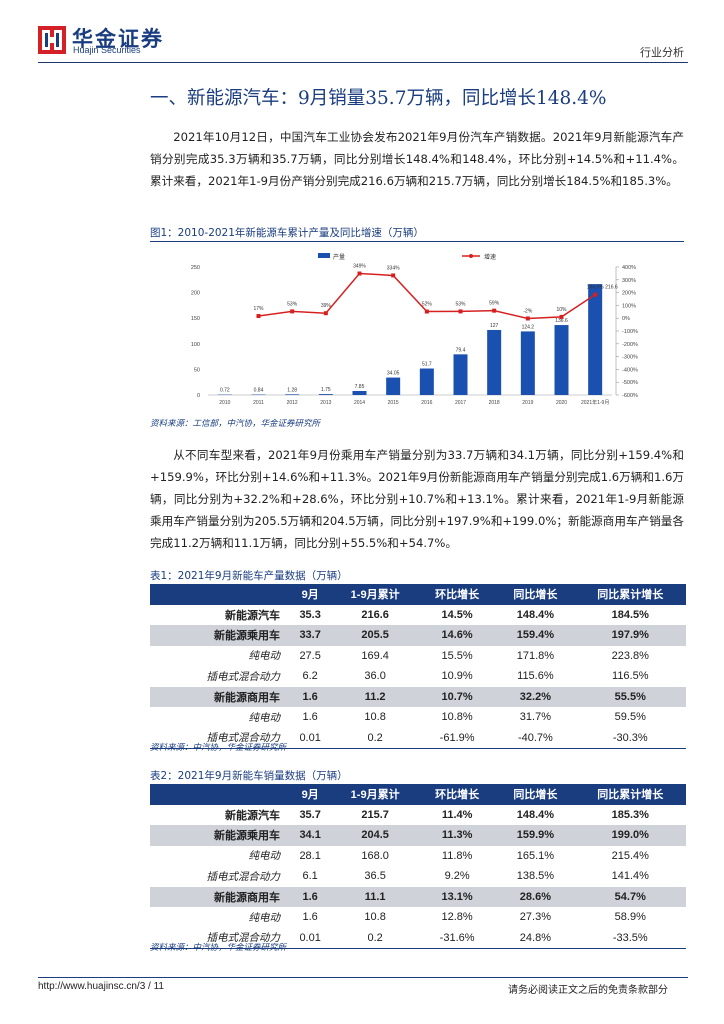  Describe the element at coordinates (375, 814) in the screenshot. I see `table-cell: 215.7` at that location.